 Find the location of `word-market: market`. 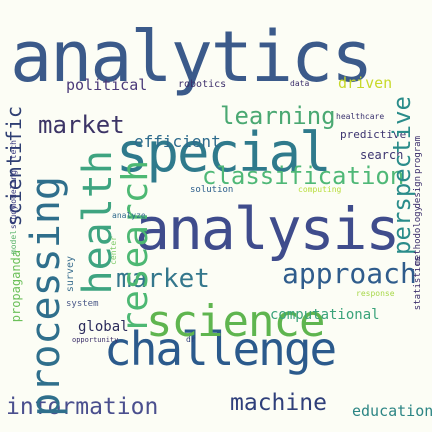

word-market: market is located at coordinates (163, 279).